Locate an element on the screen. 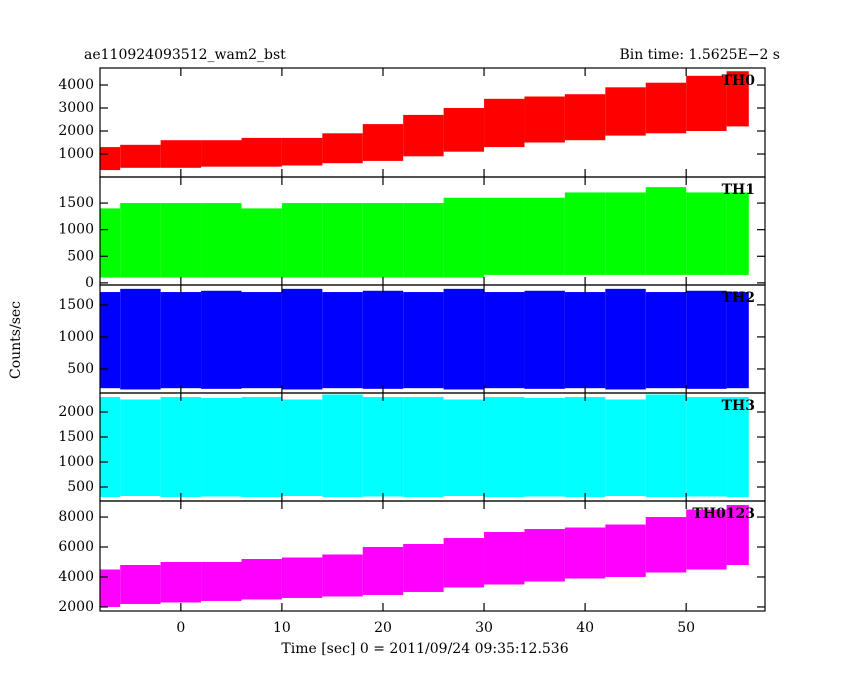  x-tick-label: 10 is located at coordinates (282, 628).